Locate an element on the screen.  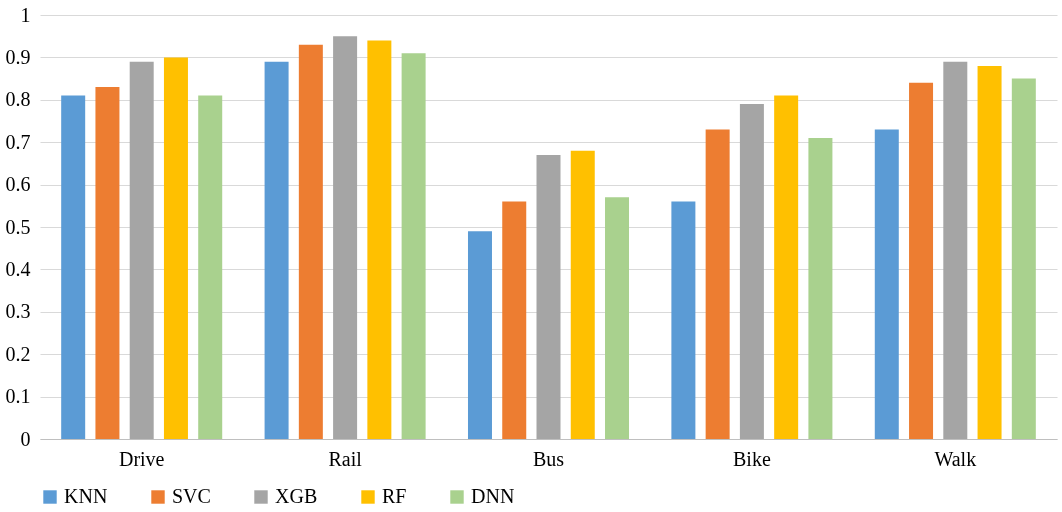
y-tick-label: 0.5 is located at coordinates (18, 226).